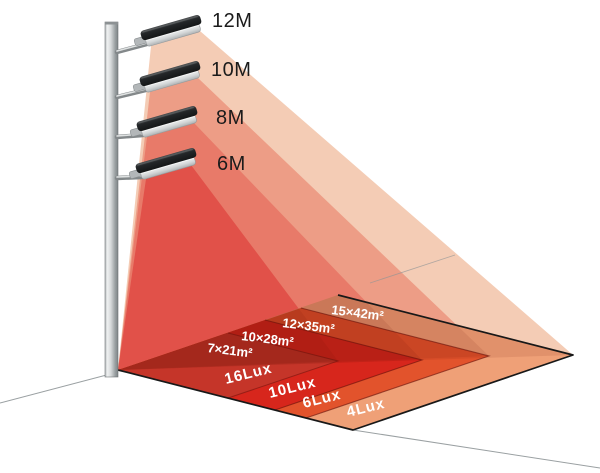 The width and height of the screenshot is (600, 473). Describe the element at coordinates (309, 325) in the screenshot. I see `area-label-6lux: 12×35m²` at that location.